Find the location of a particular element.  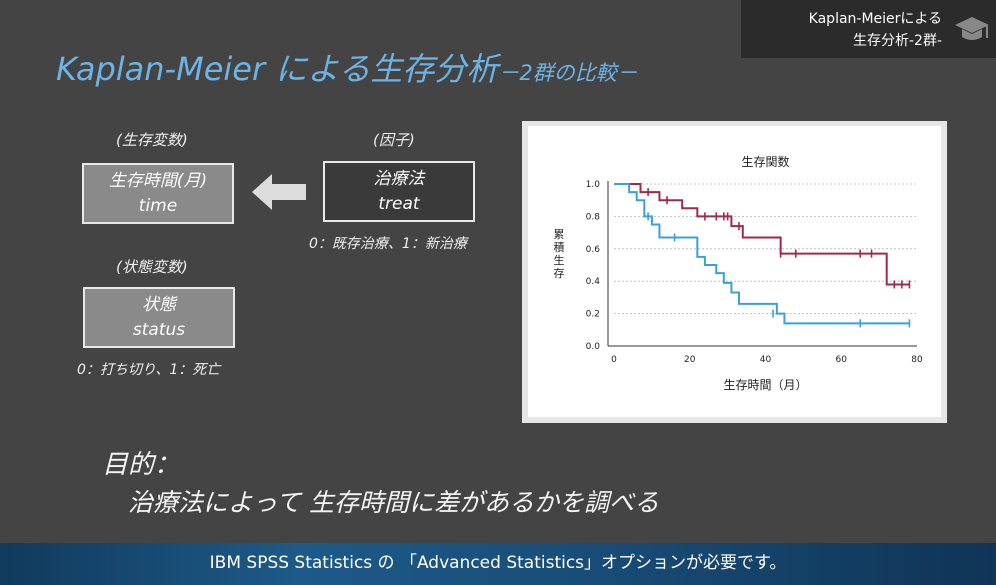

page-title: Kaplan-Meier による生存分析－2群の比較－ is located at coordinates (347, 67).